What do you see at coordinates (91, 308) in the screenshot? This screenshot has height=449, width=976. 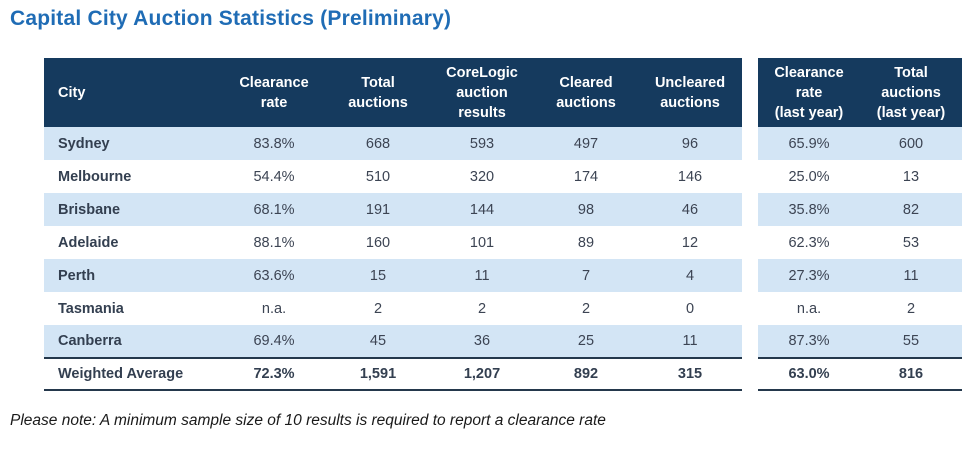 I see `city-cell: Tasmania` at bounding box center [91, 308].